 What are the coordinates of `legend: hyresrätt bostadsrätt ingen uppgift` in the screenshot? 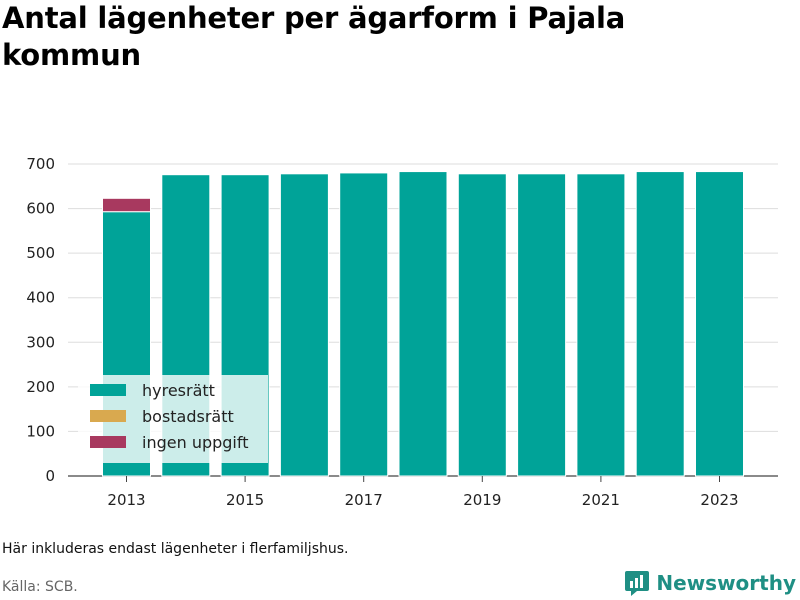 It's located at (173, 419).